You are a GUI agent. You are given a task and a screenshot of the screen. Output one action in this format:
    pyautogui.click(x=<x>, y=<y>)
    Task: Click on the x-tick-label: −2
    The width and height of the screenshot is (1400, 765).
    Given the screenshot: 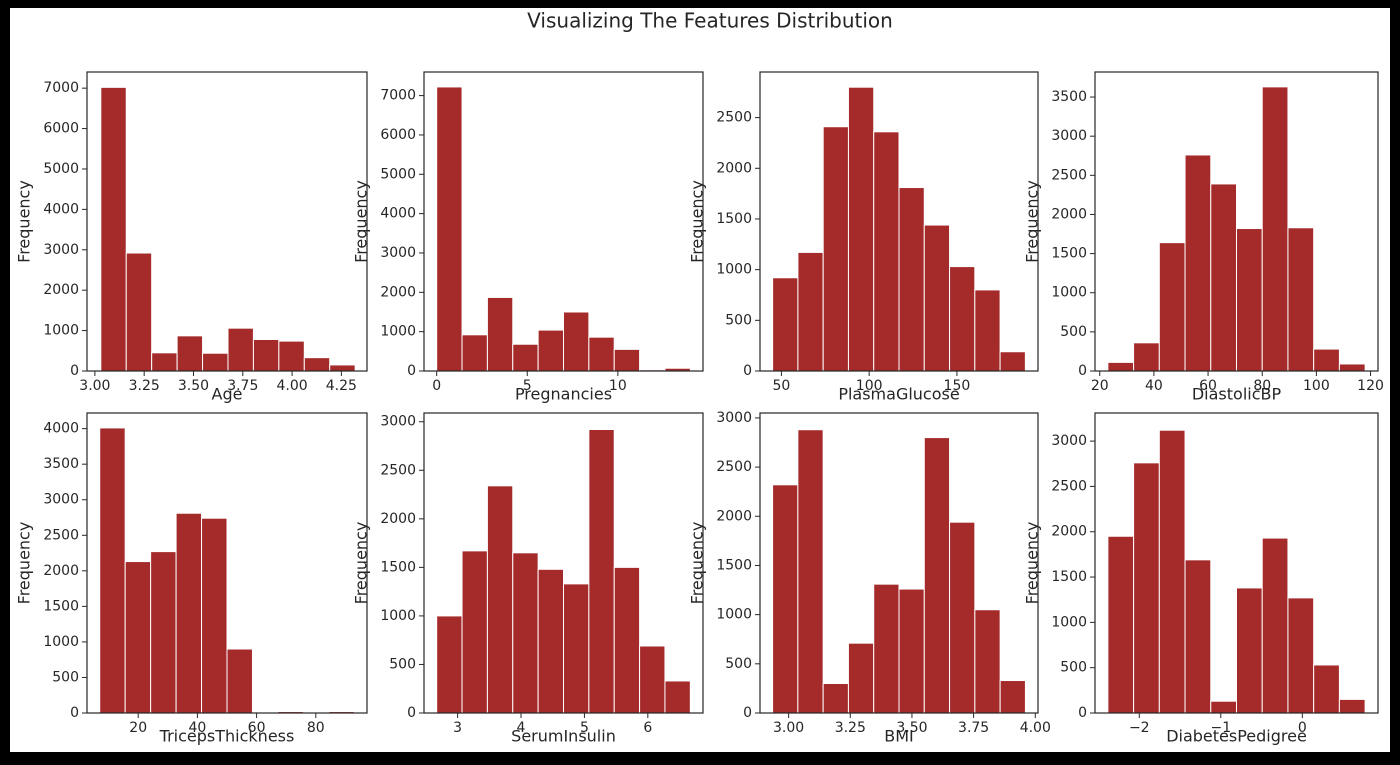 What is the action you would take?
    pyautogui.click(x=1139, y=728)
    